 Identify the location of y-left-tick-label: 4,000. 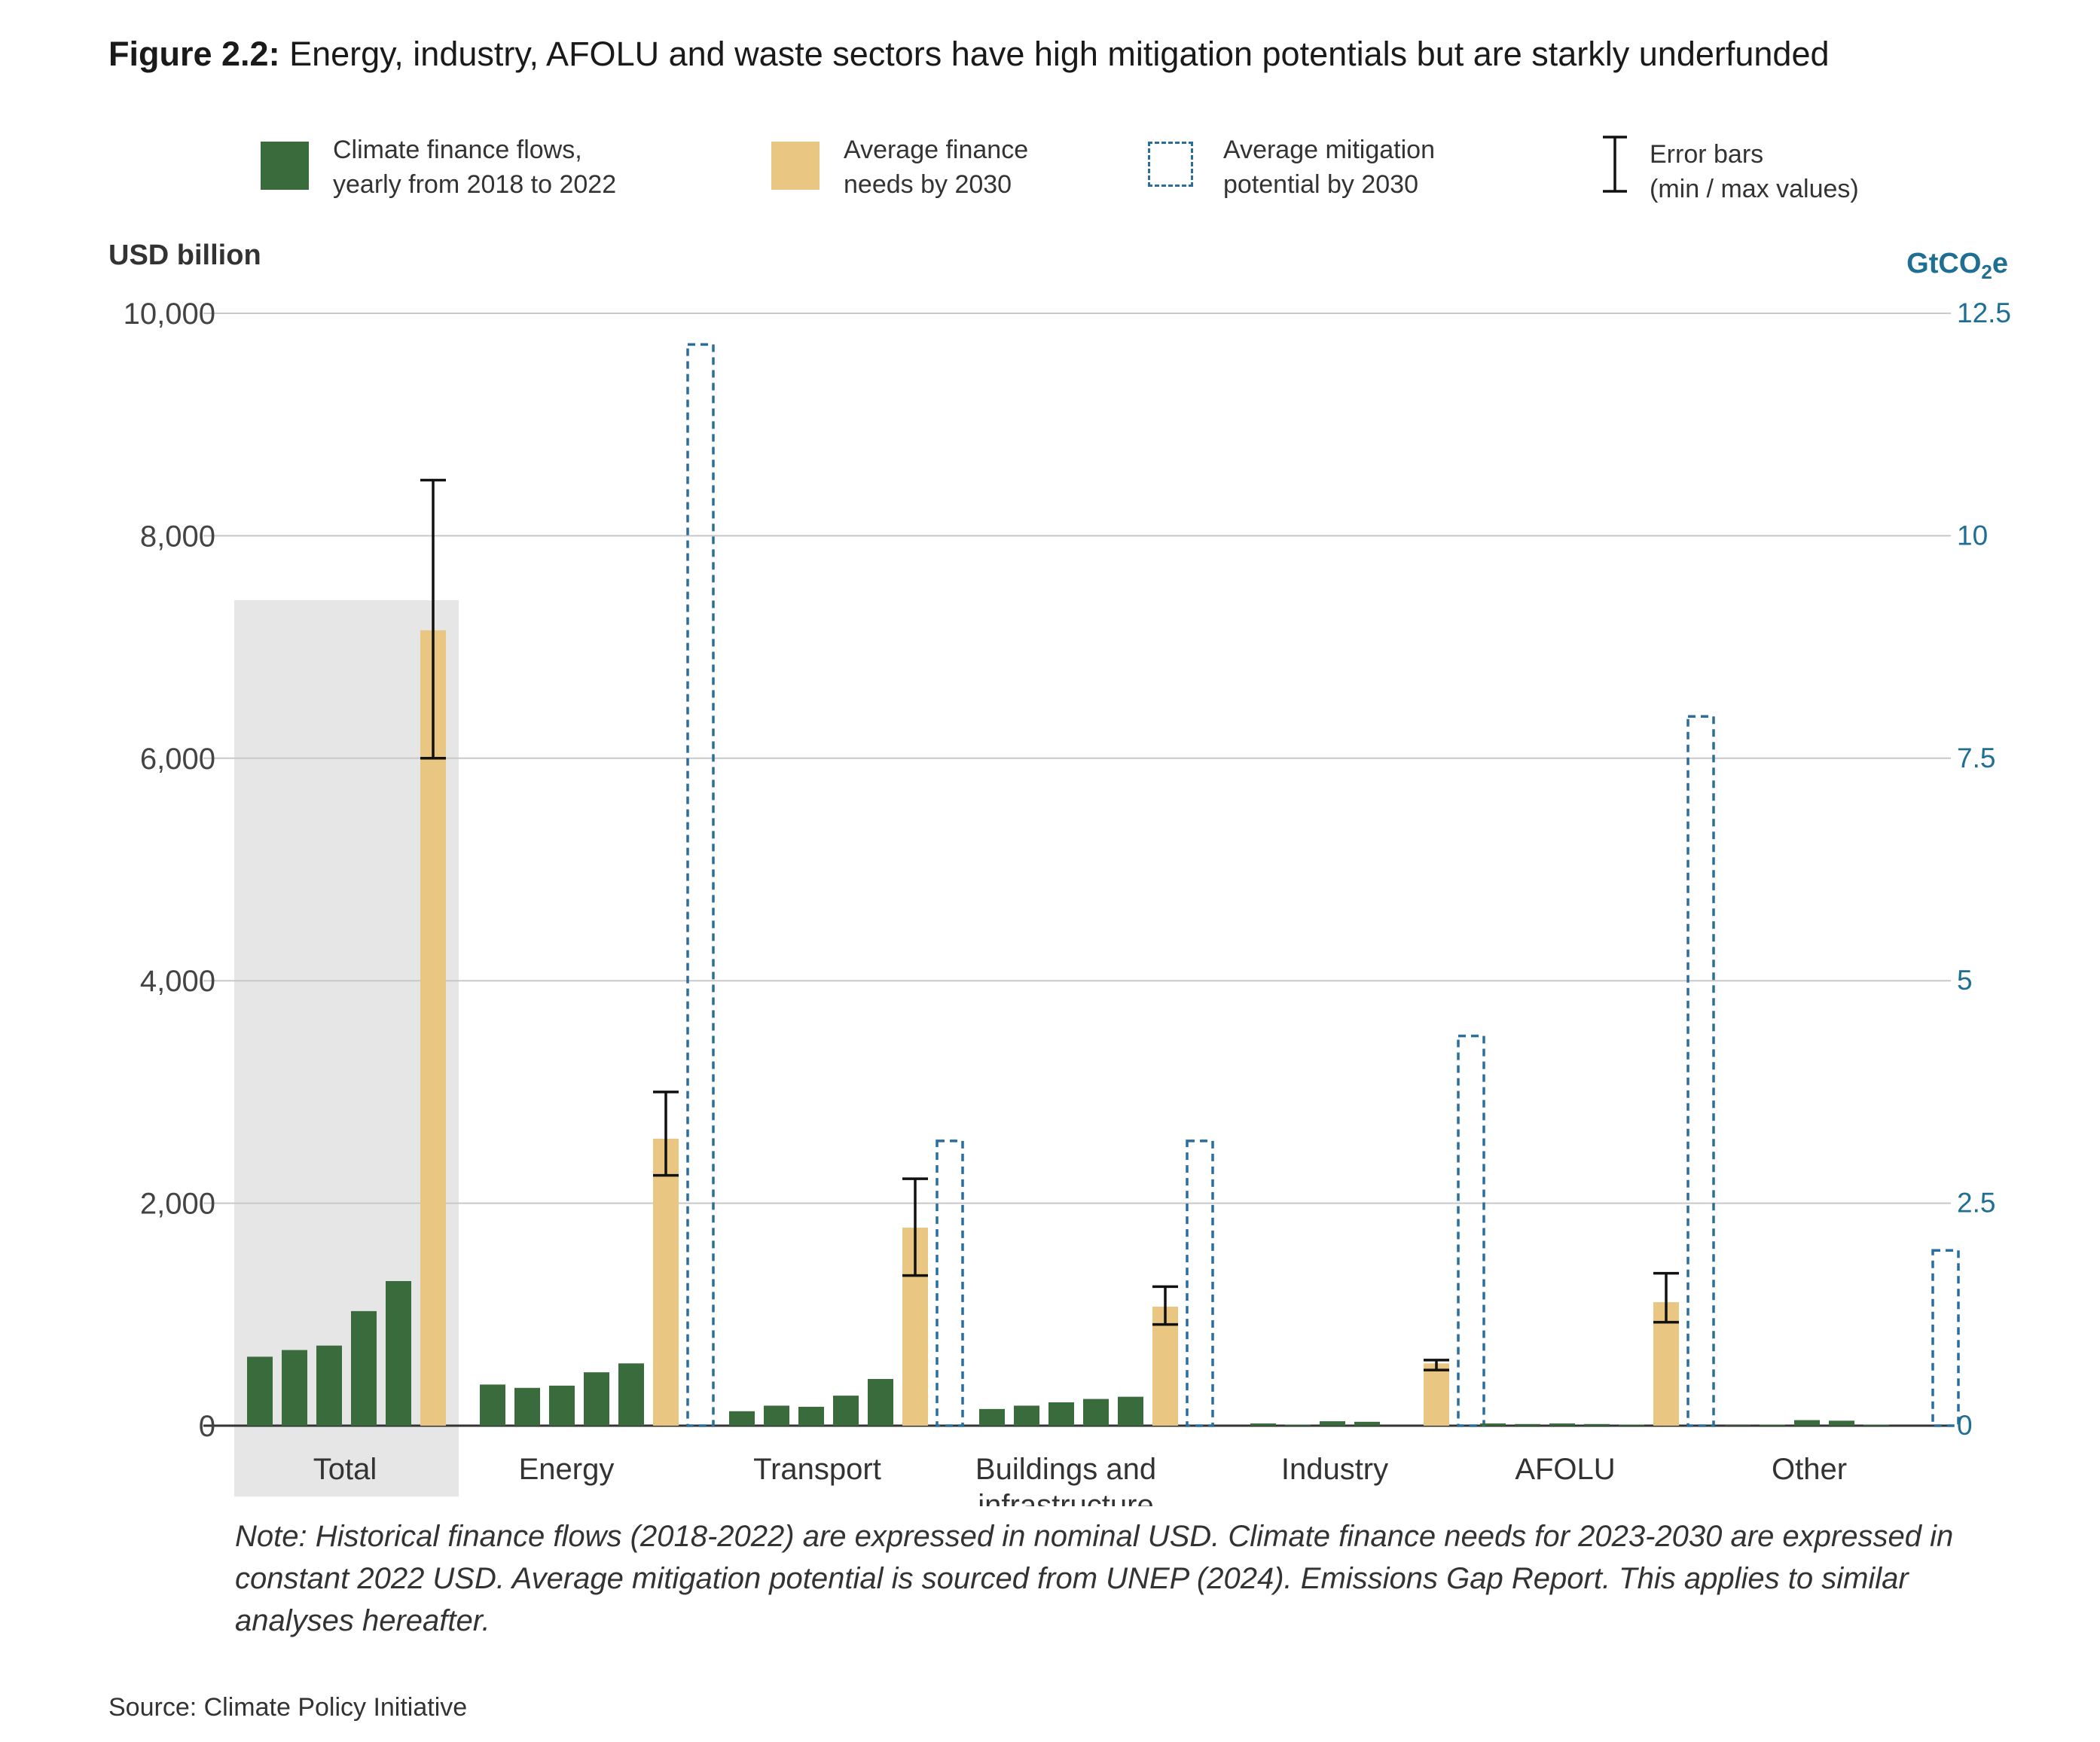
(177, 981).